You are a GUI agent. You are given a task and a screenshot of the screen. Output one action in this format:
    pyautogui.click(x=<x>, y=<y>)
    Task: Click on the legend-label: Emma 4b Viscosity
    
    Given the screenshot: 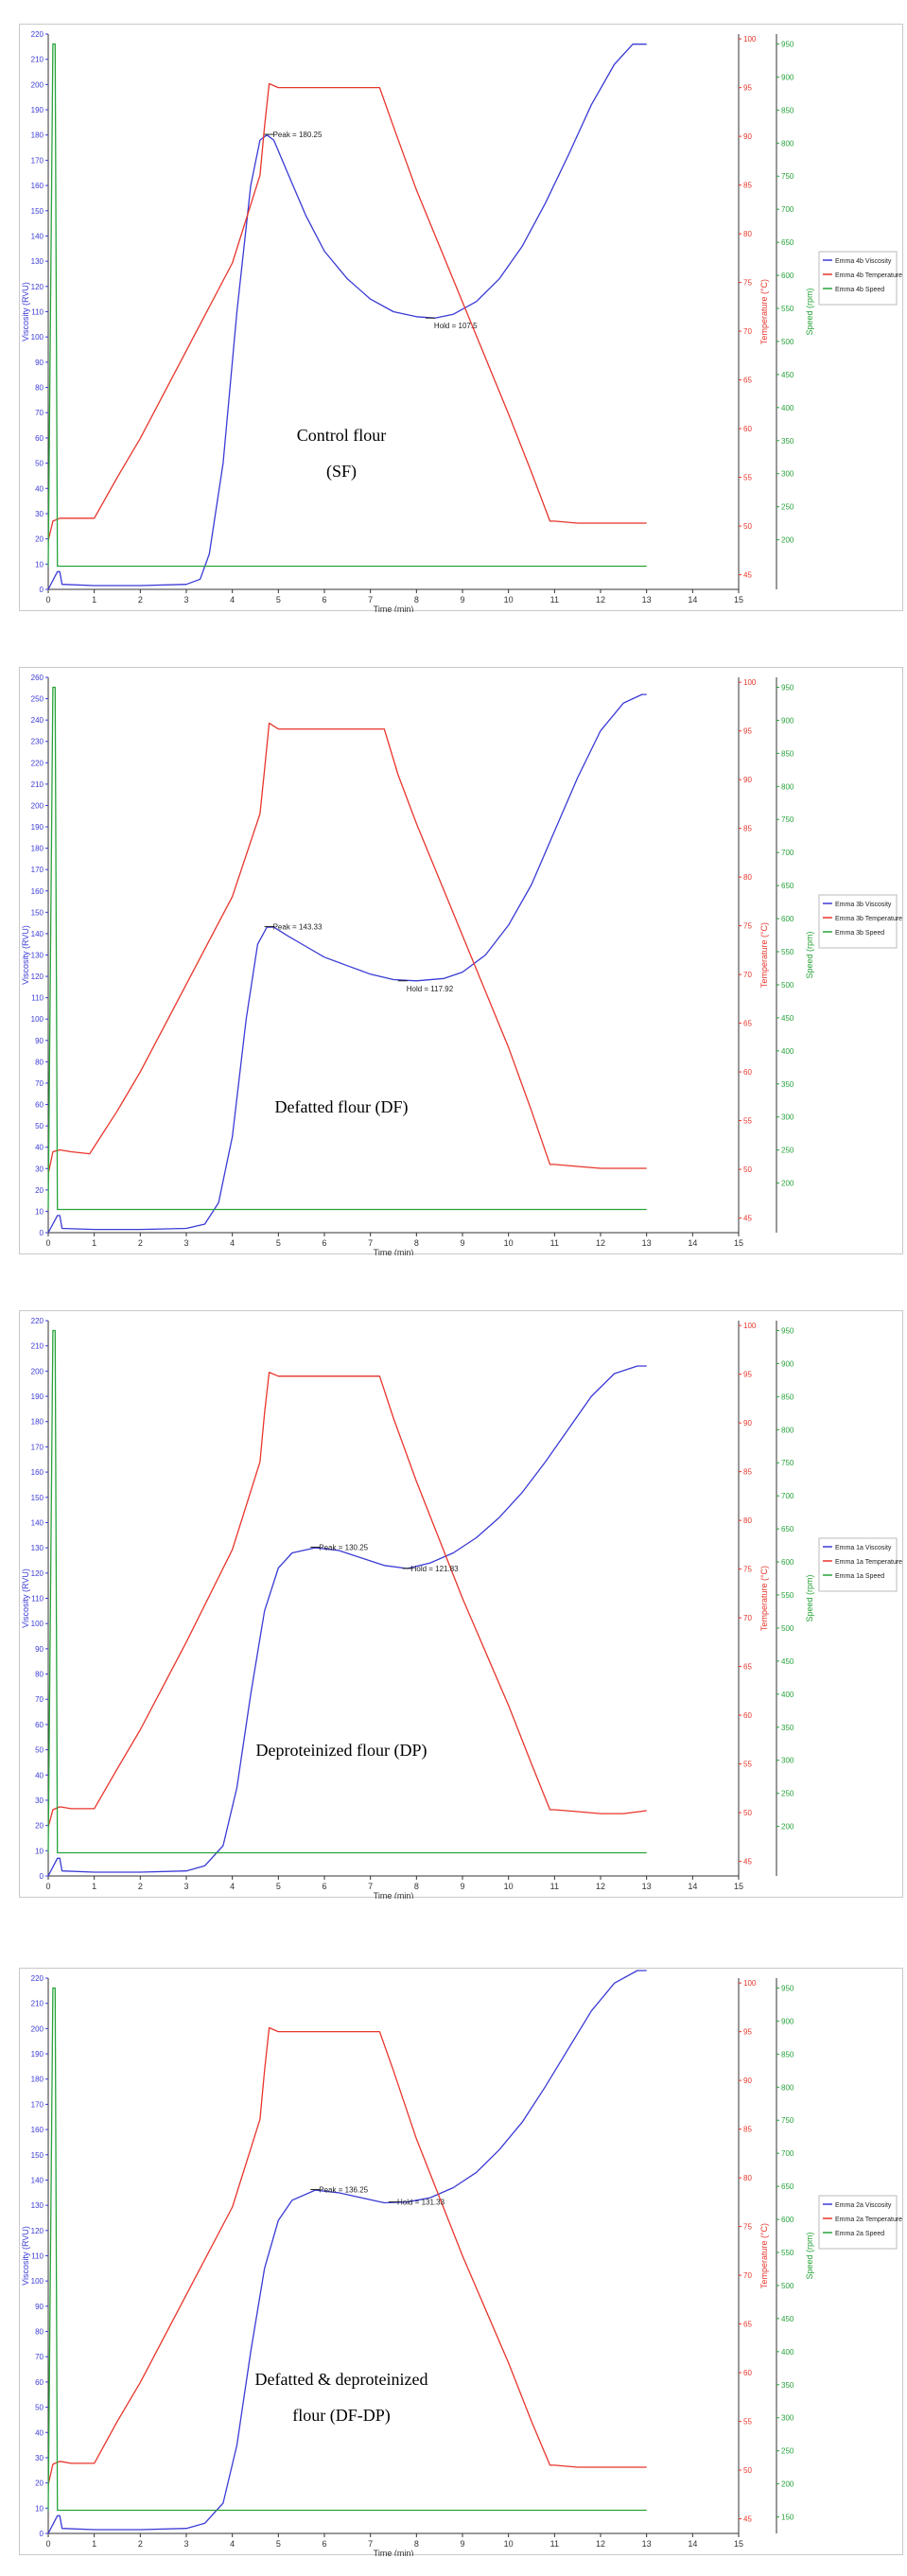 What is the action you would take?
    pyautogui.click(x=863, y=262)
    